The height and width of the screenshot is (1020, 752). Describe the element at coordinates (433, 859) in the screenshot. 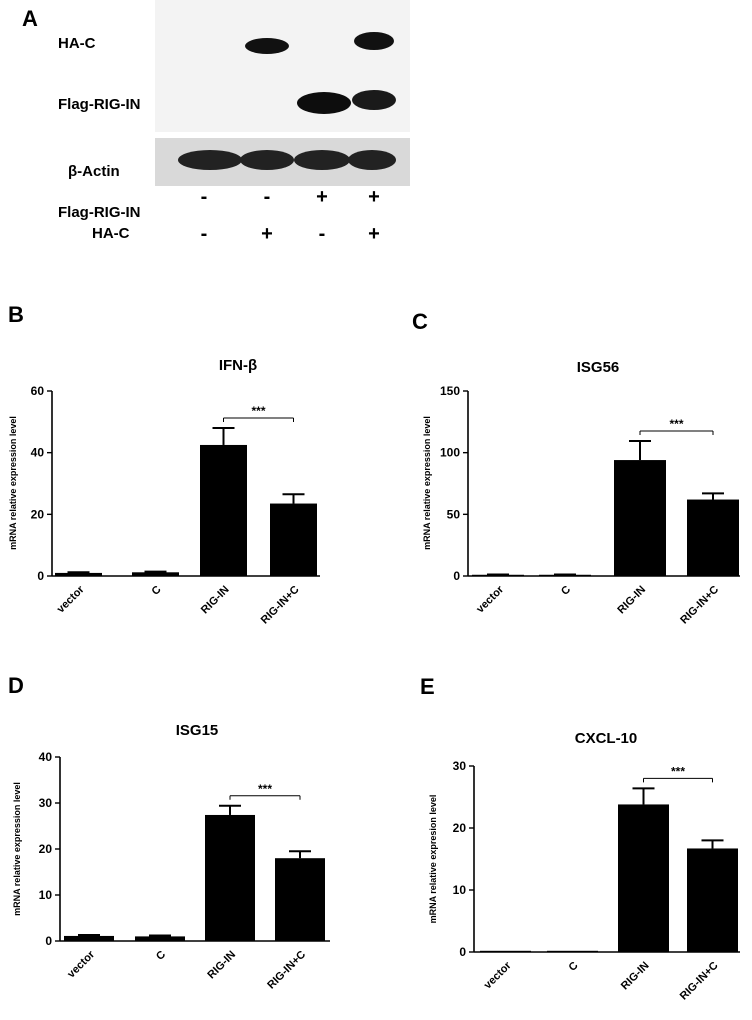

I see `y-axis-label: mRNA relative expresion level` at that location.